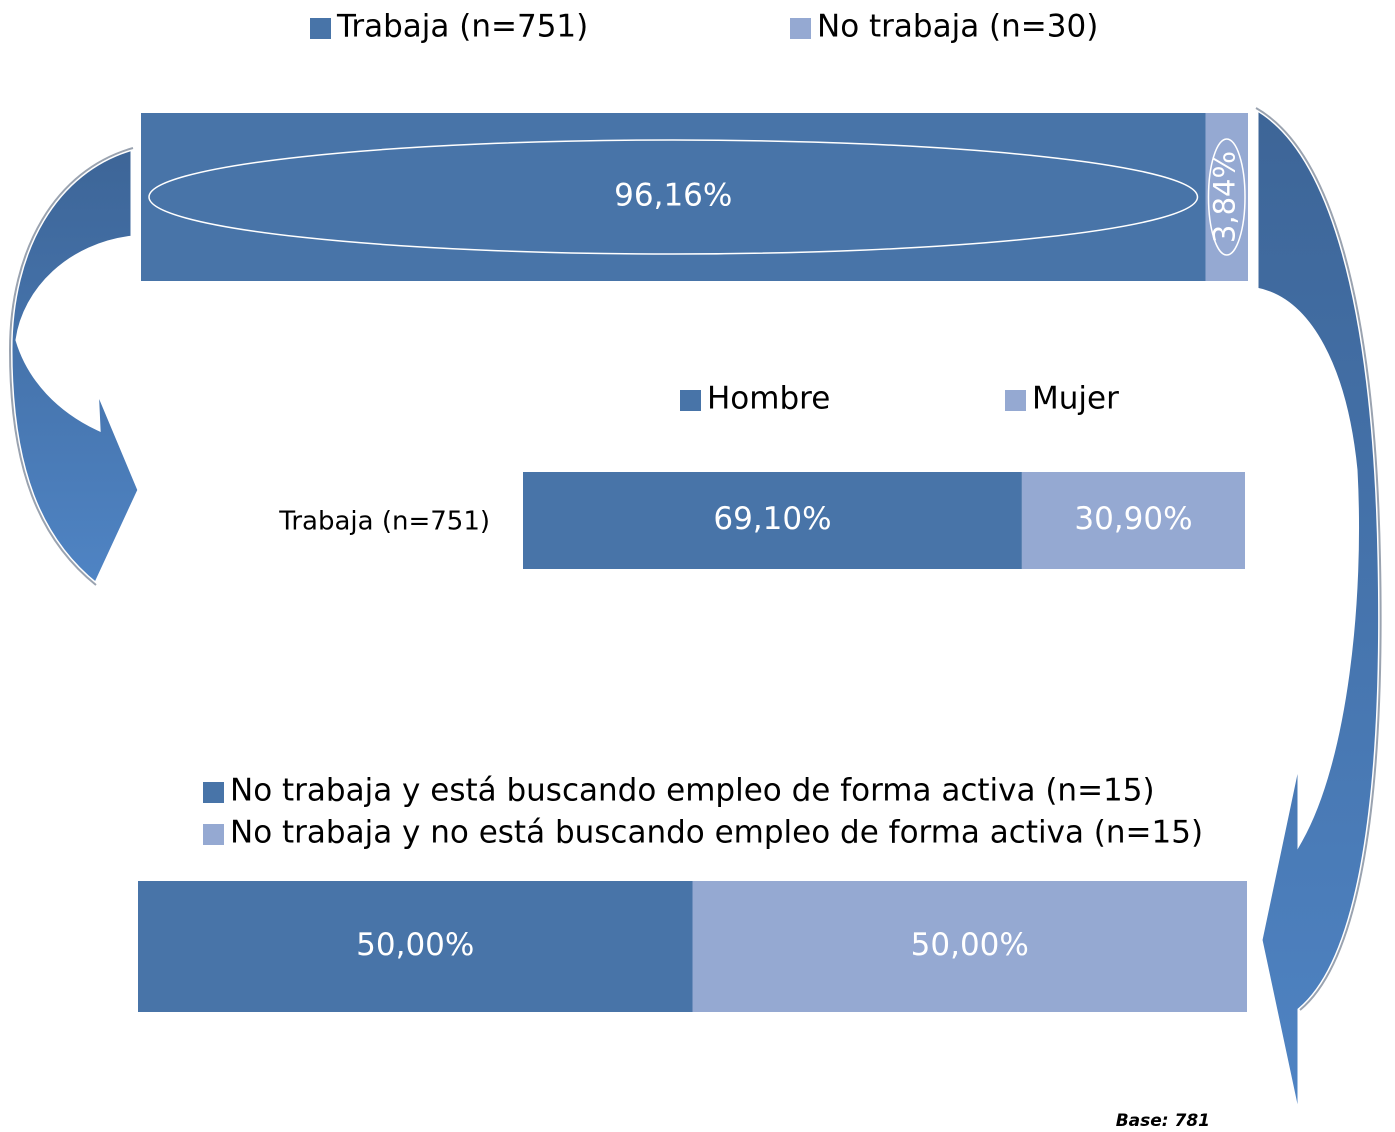 The height and width of the screenshot is (1132, 1395). I want to click on arrow-right, so click(1318, 616).